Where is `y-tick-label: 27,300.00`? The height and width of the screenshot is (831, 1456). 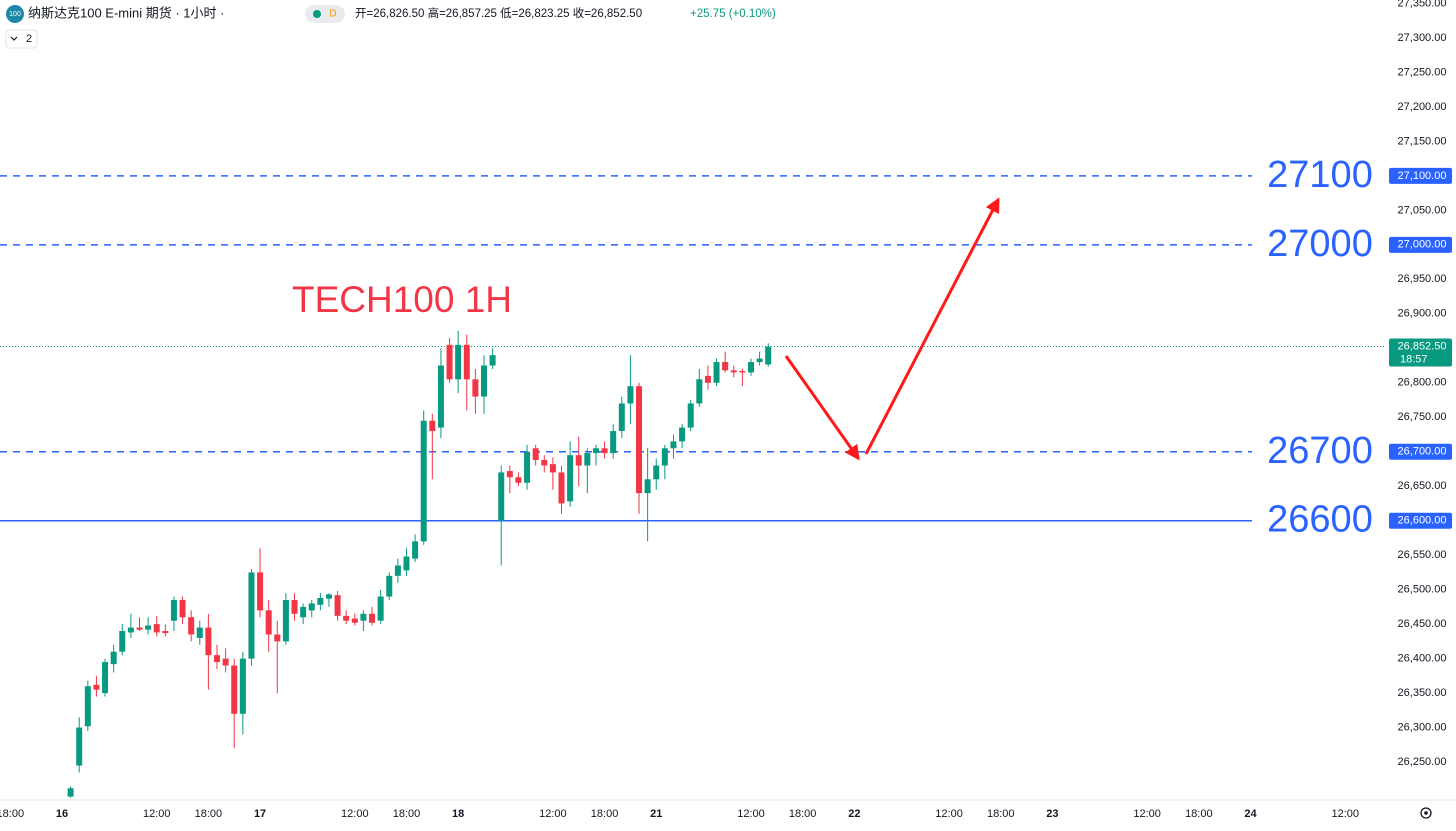 y-tick-label: 27,300.00 is located at coordinates (1422, 38).